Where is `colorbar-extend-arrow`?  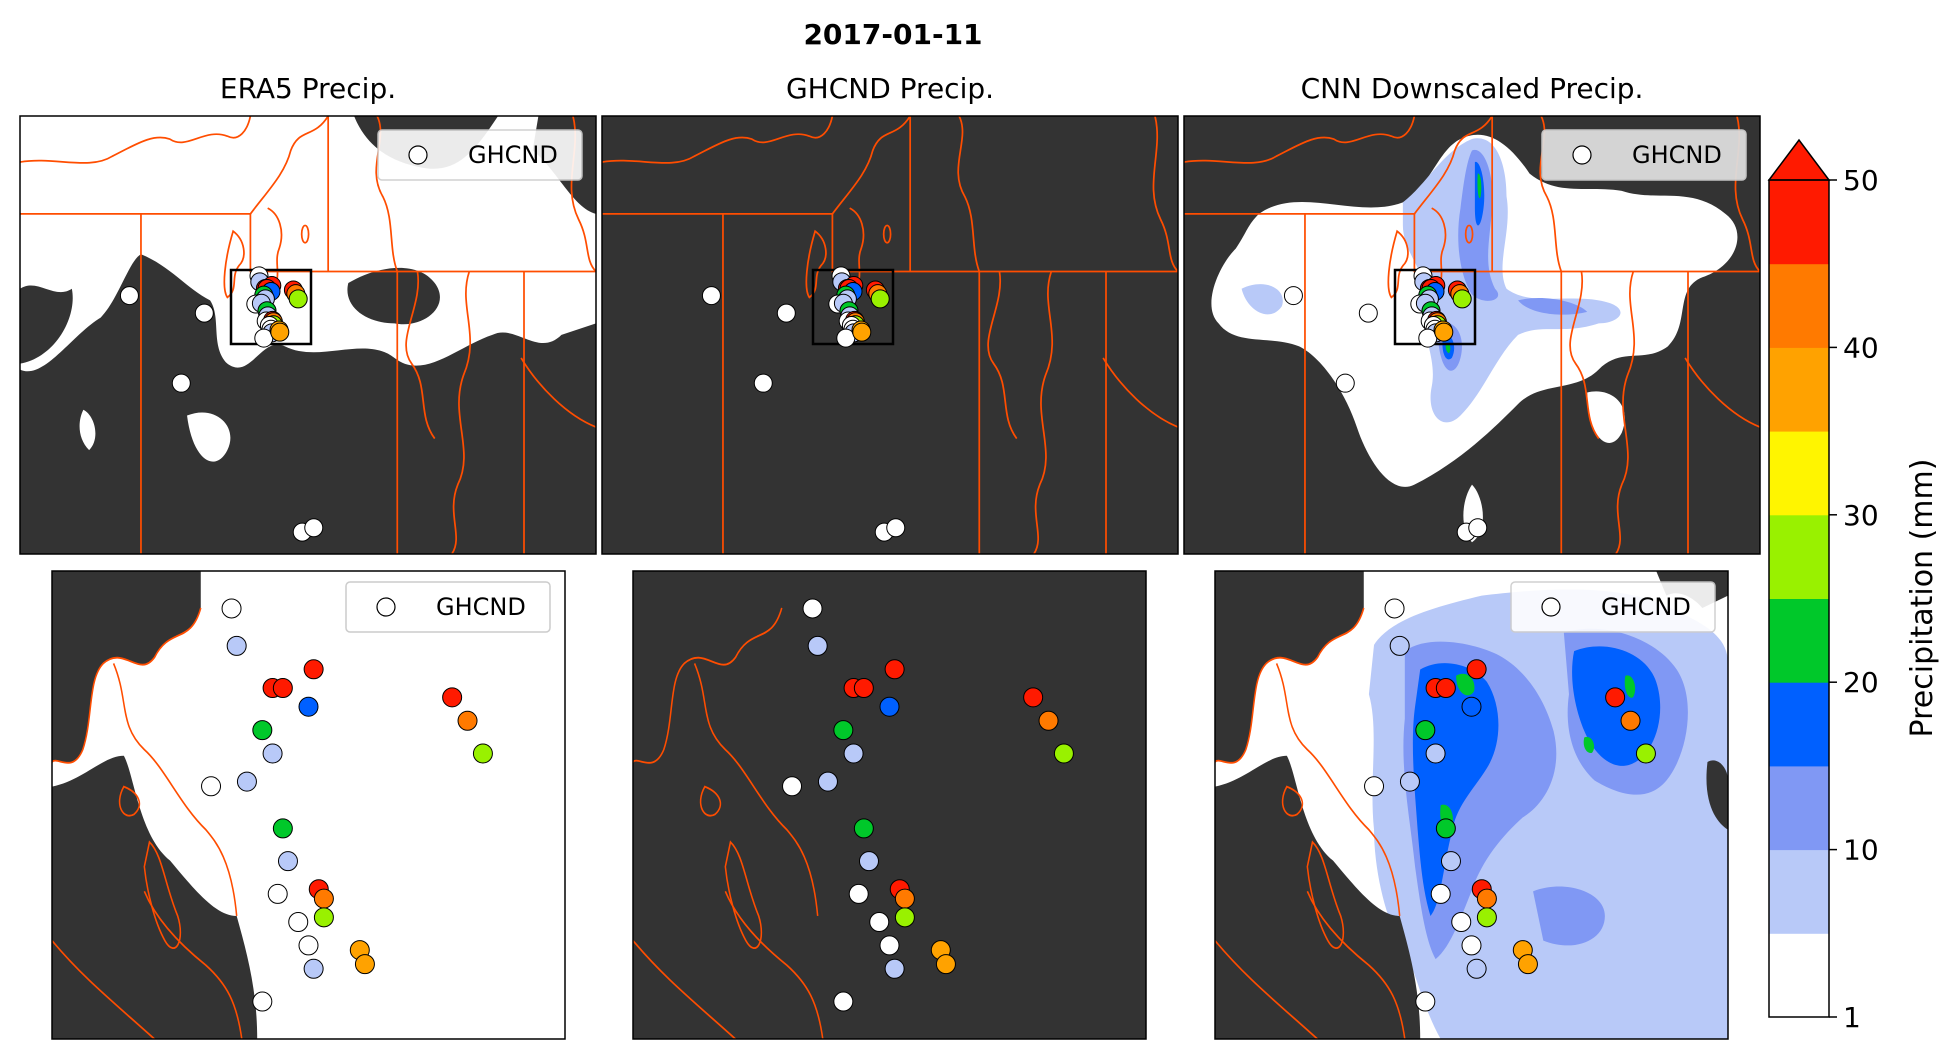
colorbar-extend-arrow is located at coordinates (1799, 159).